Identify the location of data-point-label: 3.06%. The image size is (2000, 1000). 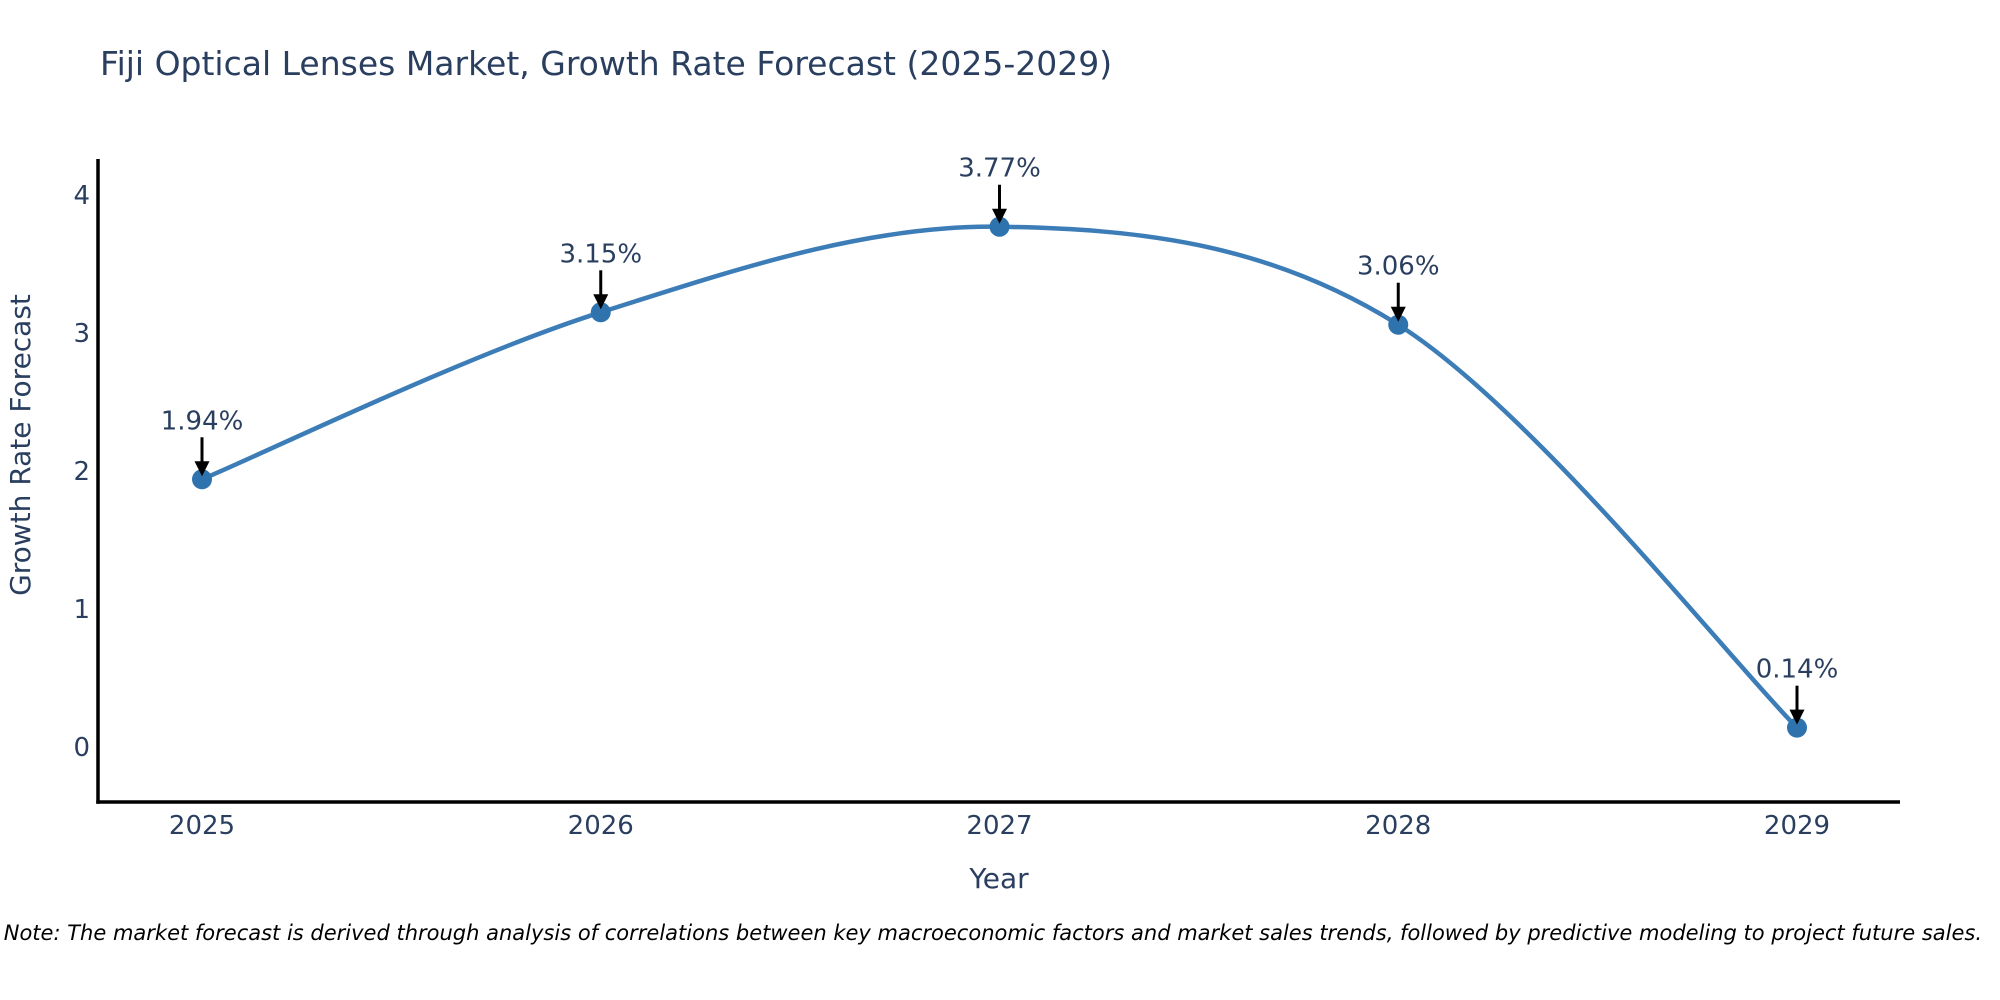
(1398, 267).